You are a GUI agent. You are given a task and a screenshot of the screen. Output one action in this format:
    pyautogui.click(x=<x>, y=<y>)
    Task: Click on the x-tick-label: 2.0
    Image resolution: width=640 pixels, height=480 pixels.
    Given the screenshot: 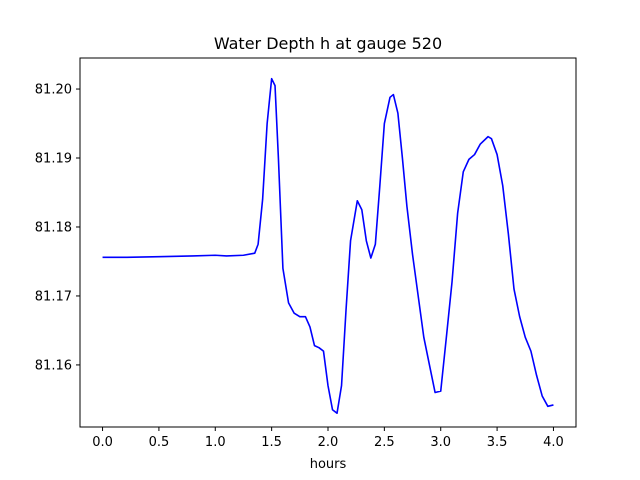 What is the action you would take?
    pyautogui.click(x=328, y=442)
    